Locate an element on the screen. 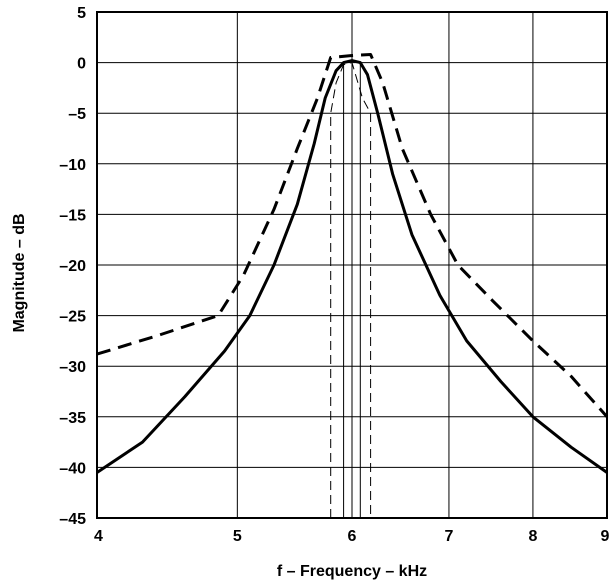 The width and height of the screenshot is (616, 585). x-tick-labels: 4 5 6 7 8 9 is located at coordinates (352, 536).